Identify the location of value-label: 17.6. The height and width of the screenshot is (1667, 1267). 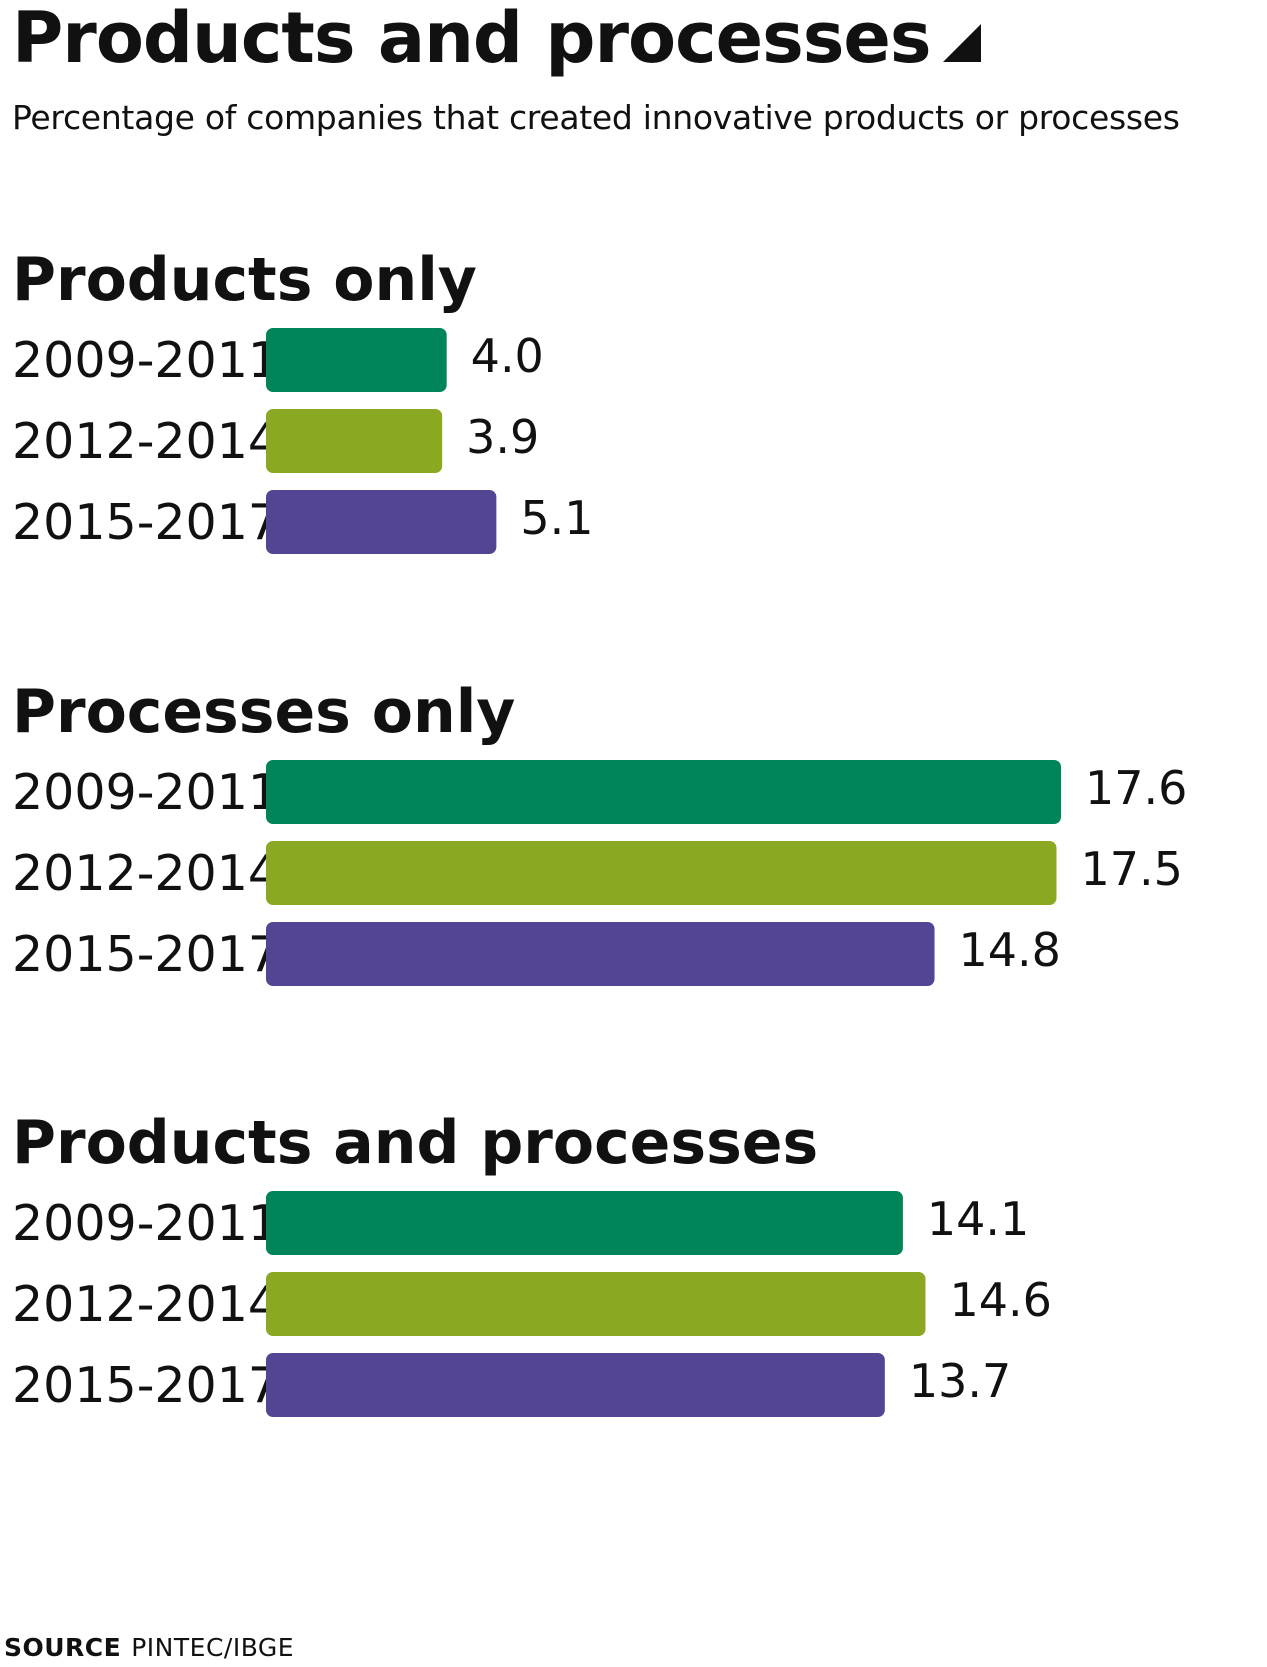
(1136, 788).